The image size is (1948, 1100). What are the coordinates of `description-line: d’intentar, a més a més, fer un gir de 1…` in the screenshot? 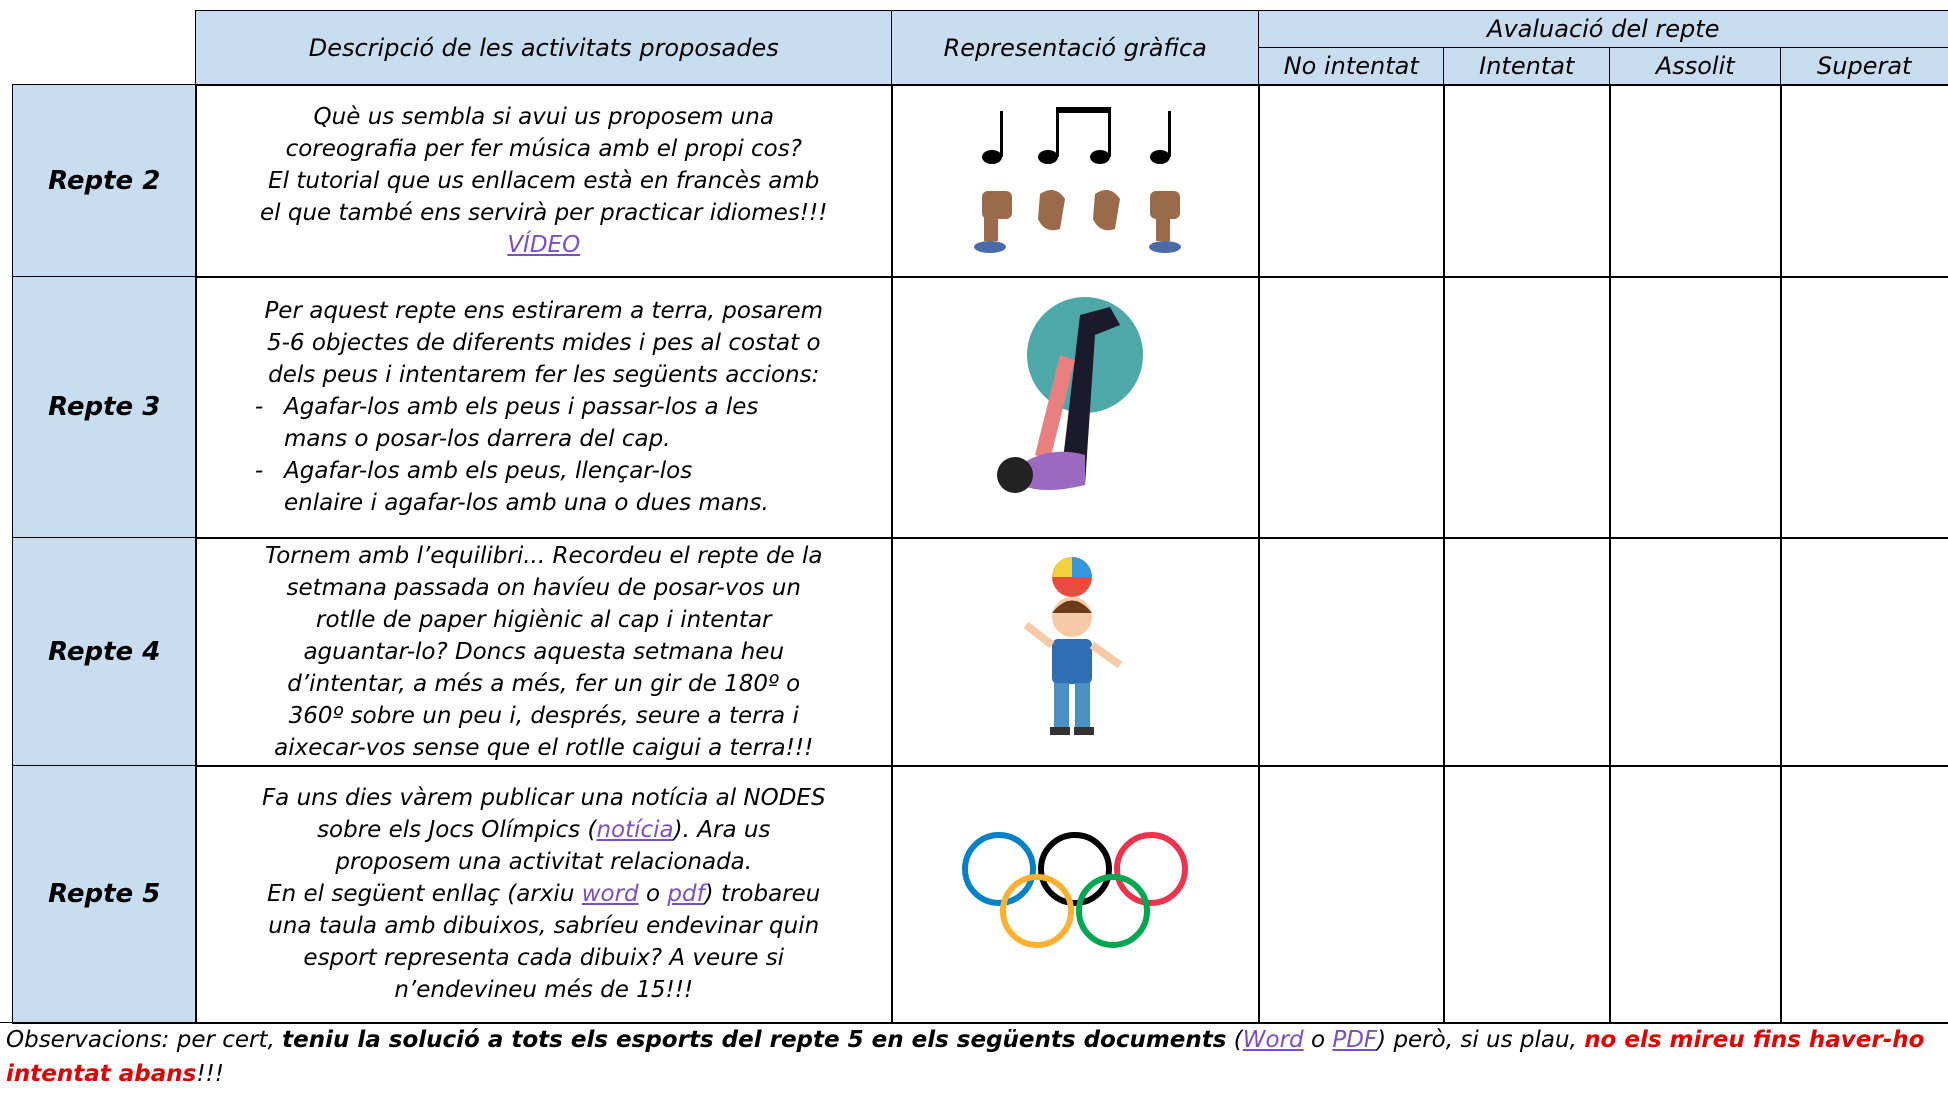 It's located at (543, 684).